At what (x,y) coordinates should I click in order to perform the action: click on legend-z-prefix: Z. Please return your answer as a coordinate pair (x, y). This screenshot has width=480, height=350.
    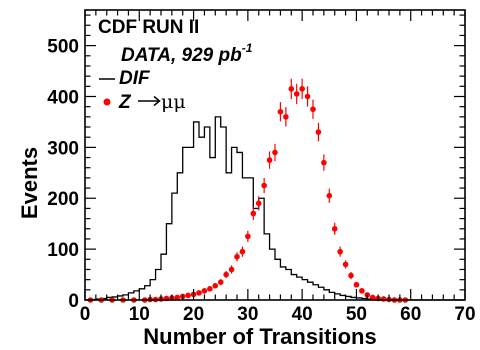
    Looking at the image, I should click on (125, 102).